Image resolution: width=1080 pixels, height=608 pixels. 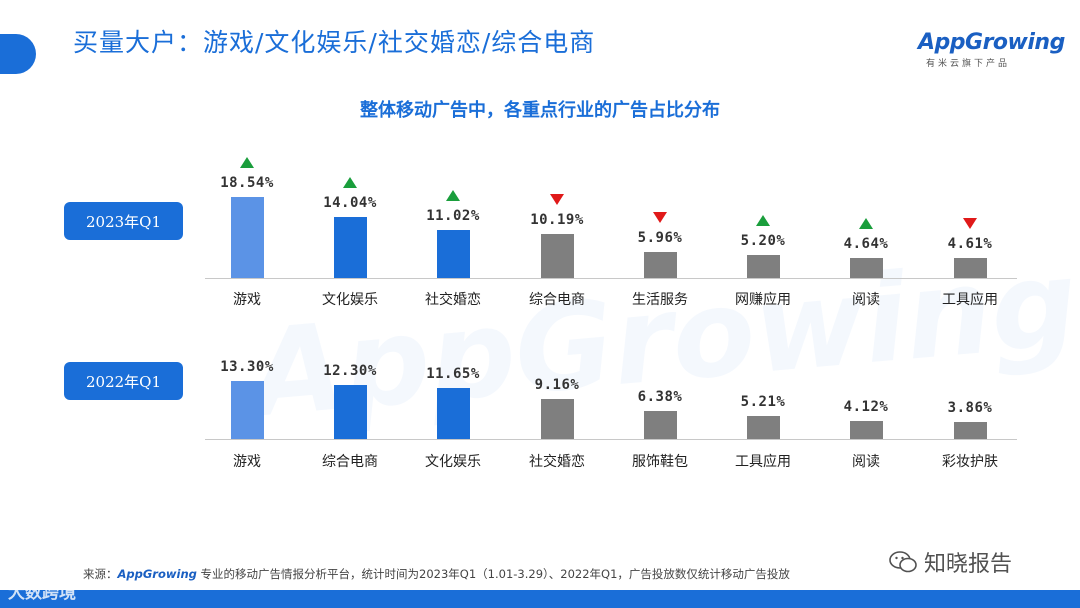 What do you see at coordinates (247, 462) in the screenshot?
I see `category-label-2022-0: 游戏` at bounding box center [247, 462].